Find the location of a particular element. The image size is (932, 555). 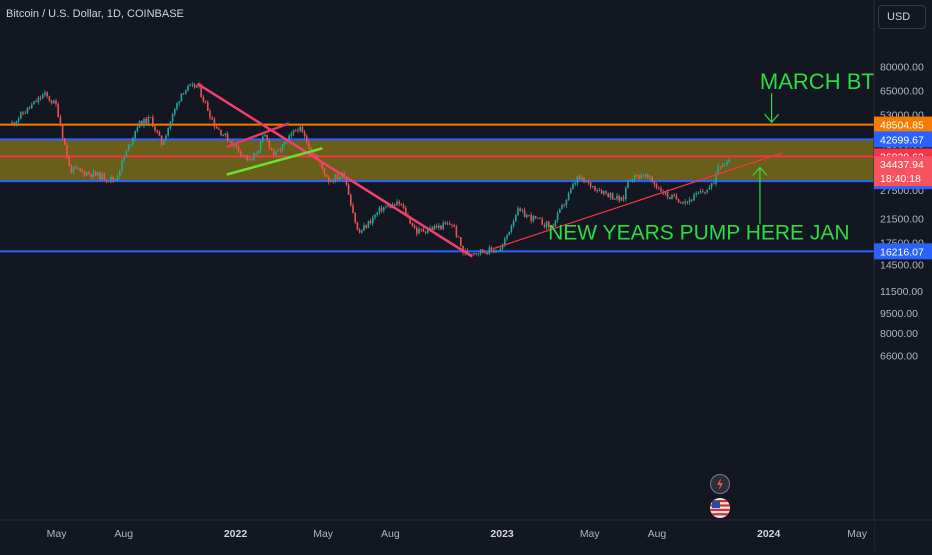

symbol-title: Bitcoin / U.S. Dollar, 1D, COINBASE is located at coordinates (95, 14).